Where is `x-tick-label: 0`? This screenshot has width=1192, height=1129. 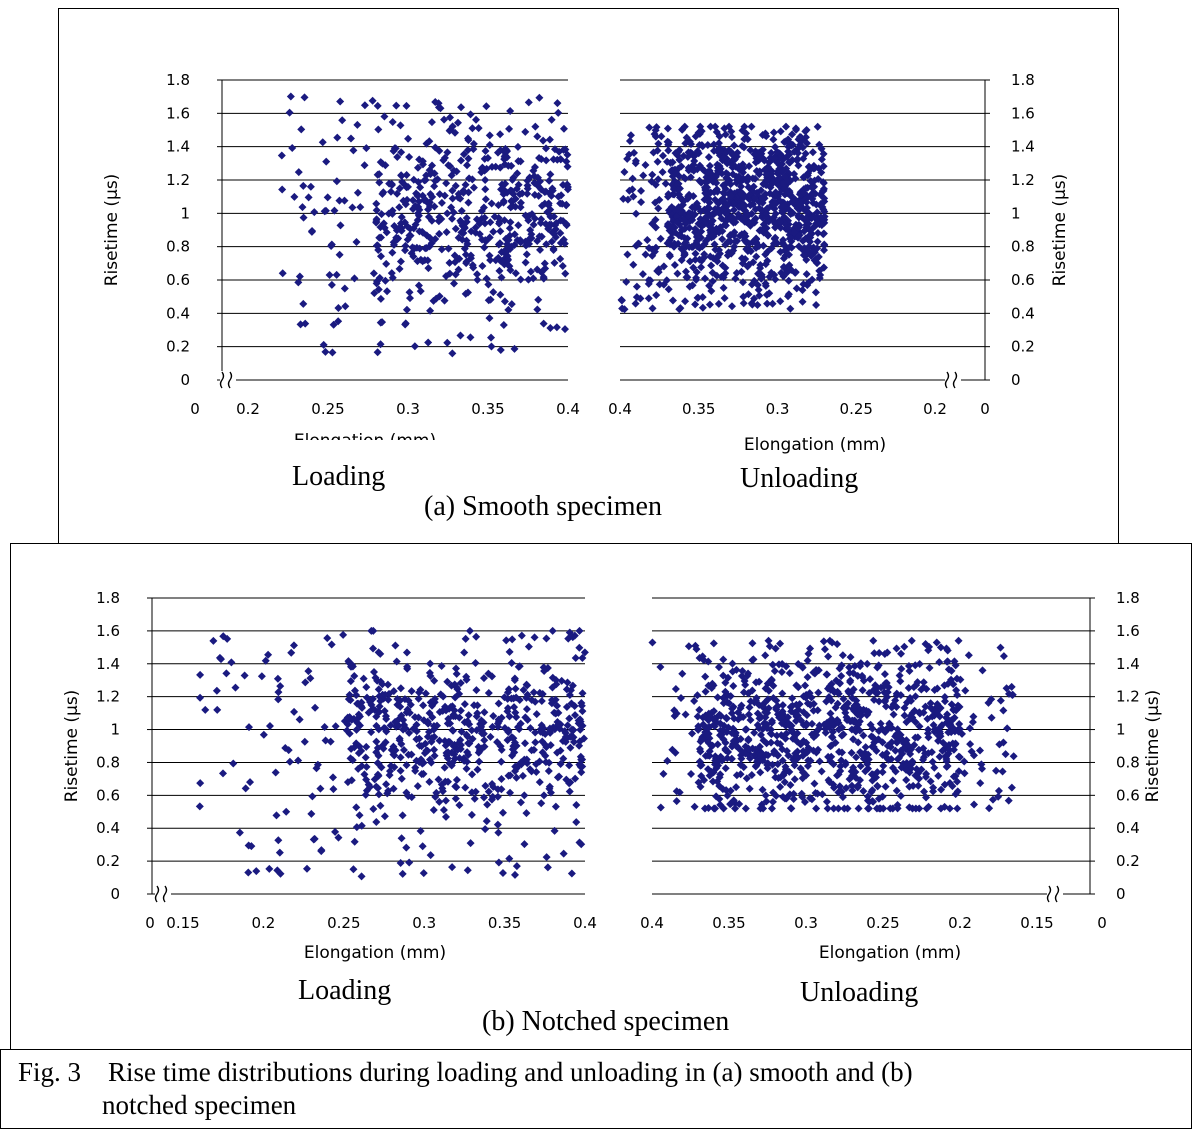 x-tick-label: 0 is located at coordinates (150, 923).